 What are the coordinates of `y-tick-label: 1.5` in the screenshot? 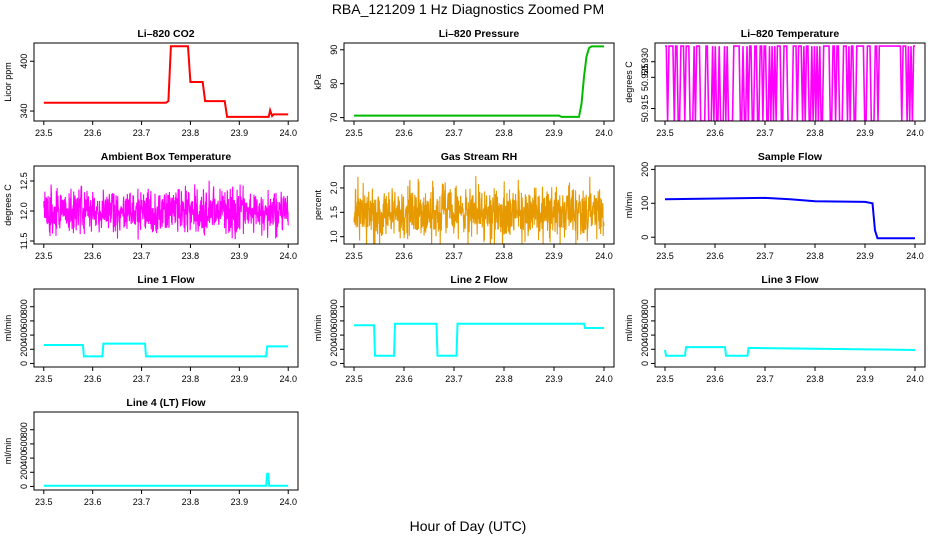 It's located at (334, 212).